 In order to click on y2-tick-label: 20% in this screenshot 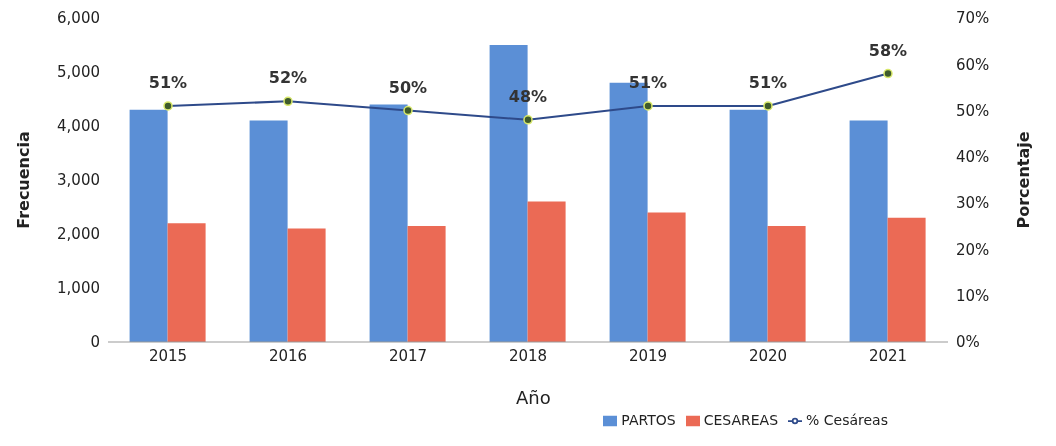, I will do `click(973, 249)`.